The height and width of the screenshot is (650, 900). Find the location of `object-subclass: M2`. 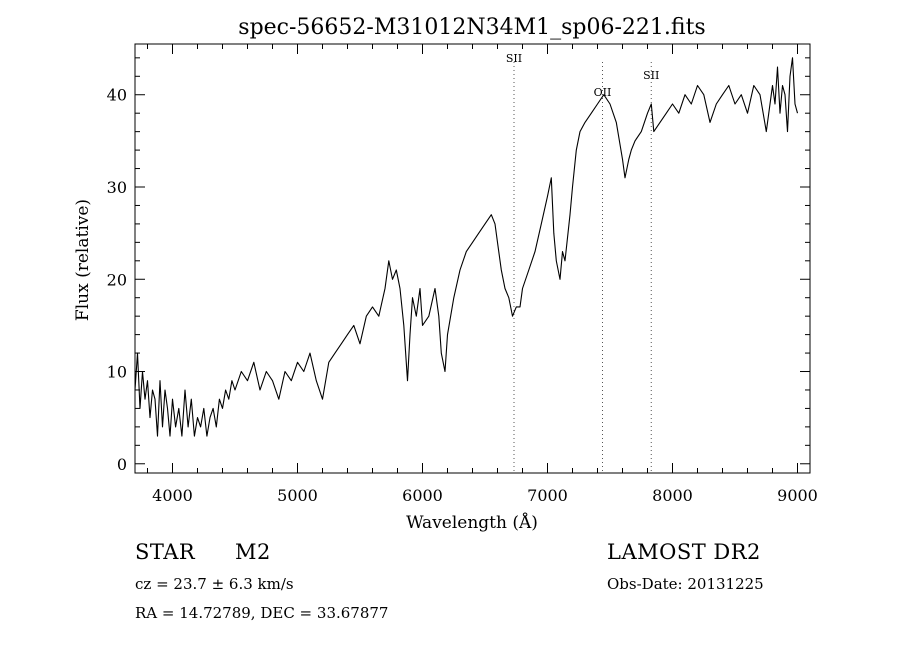

object-subclass: M2 is located at coordinates (253, 552).